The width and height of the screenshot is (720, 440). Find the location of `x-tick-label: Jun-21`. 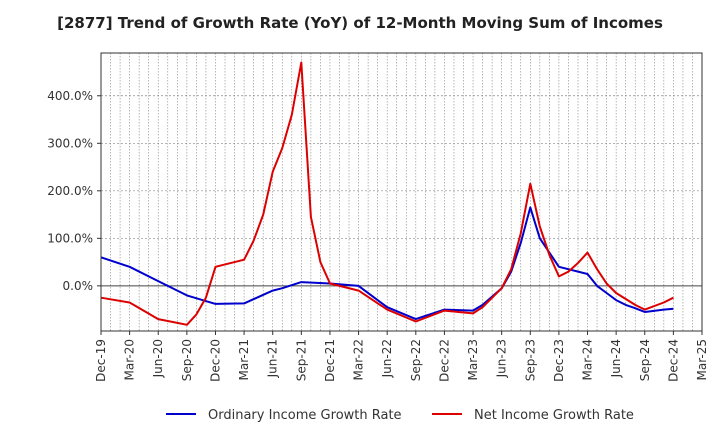

x-tick-label: Jun-21 is located at coordinates (273, 358).